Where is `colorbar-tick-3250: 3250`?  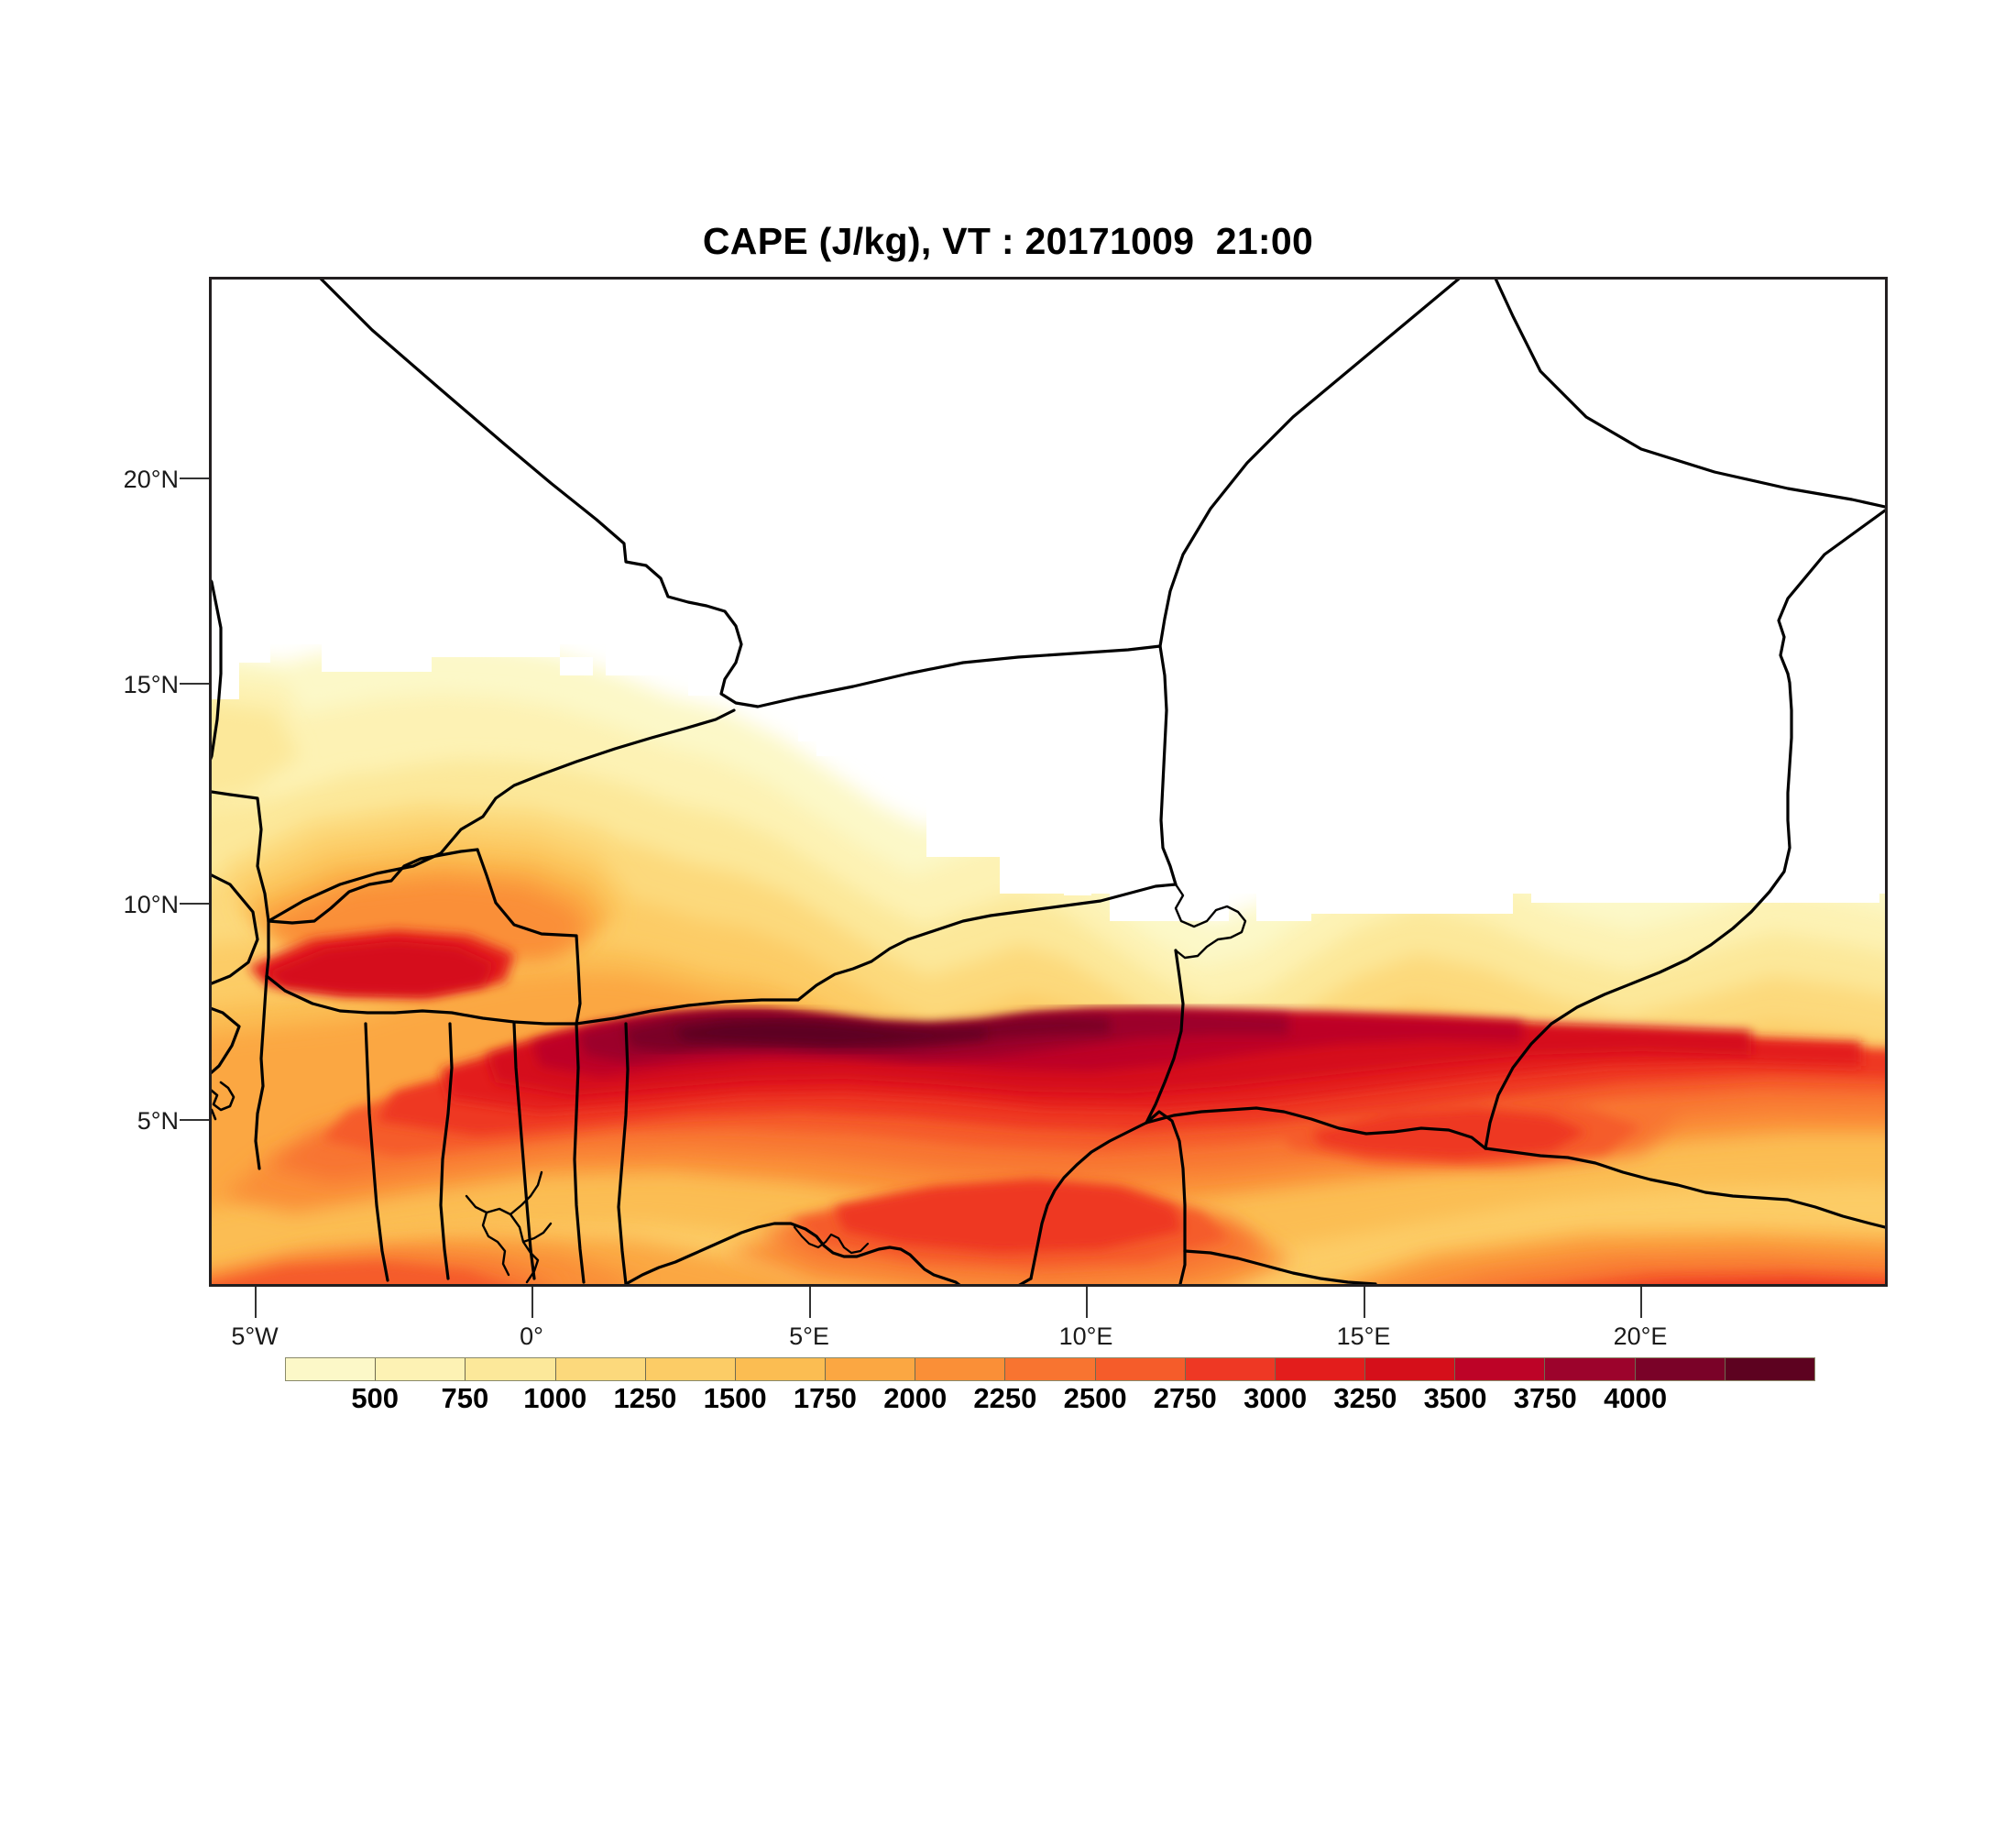 colorbar-tick-3250: 3250 is located at coordinates (1365, 1398).